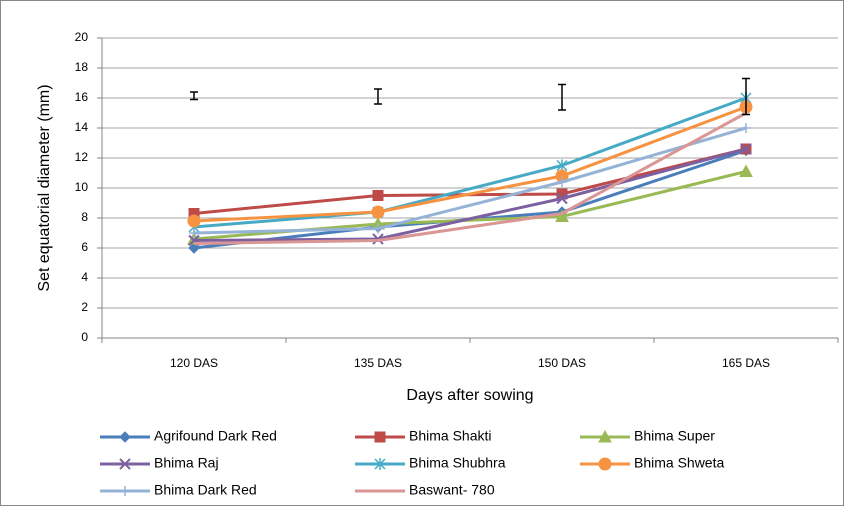 This screenshot has width=845, height=507. What do you see at coordinates (457, 463) in the screenshot?
I see `legend-label: Bhima Shubhra` at bounding box center [457, 463].